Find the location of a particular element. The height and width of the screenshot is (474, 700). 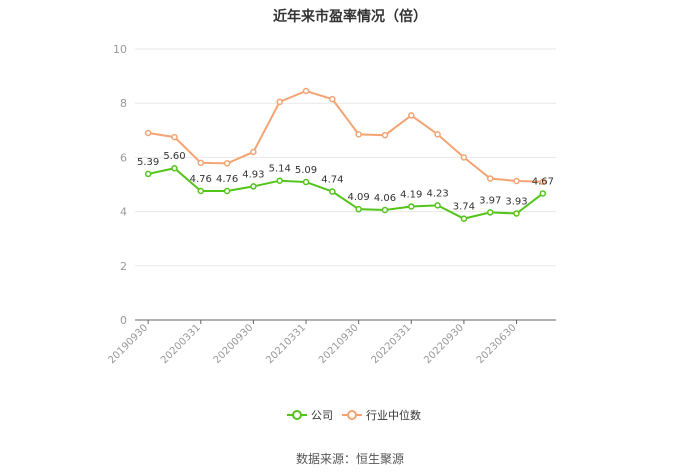

data-label: 4.67 is located at coordinates (543, 181).